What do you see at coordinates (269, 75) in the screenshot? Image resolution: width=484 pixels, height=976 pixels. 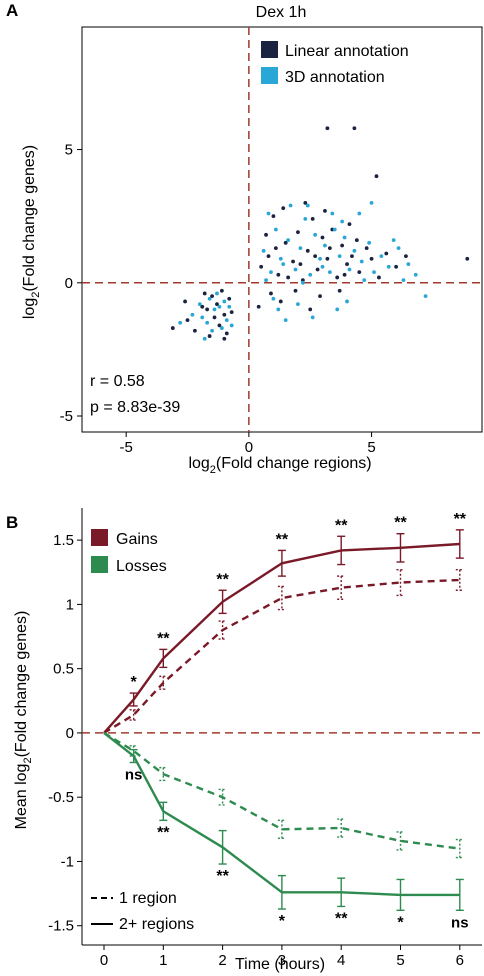 I see `legend-swatch-3d` at bounding box center [269, 75].